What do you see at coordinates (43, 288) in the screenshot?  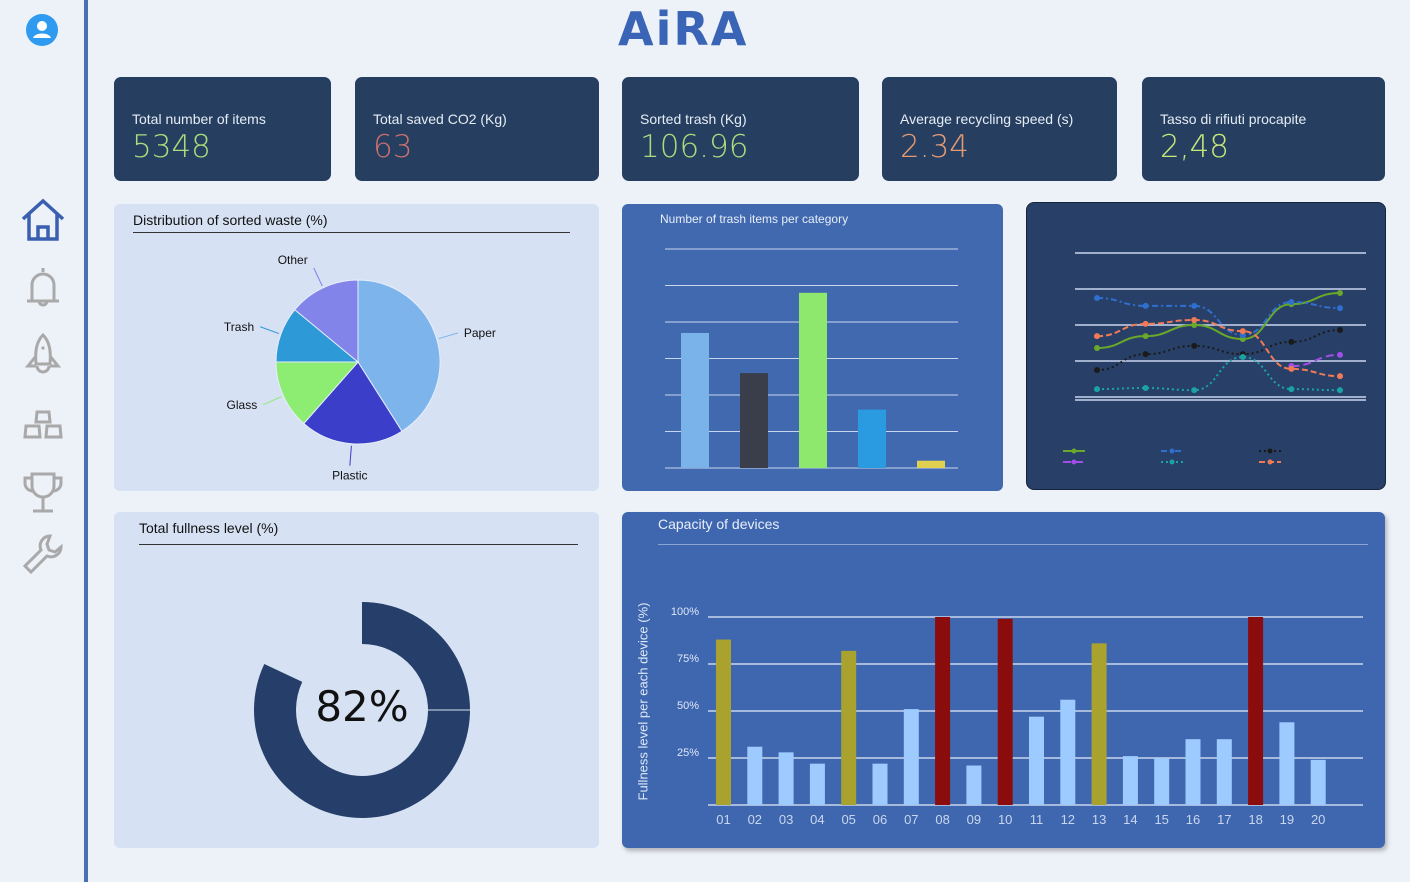 I see `bell-icon` at bounding box center [43, 288].